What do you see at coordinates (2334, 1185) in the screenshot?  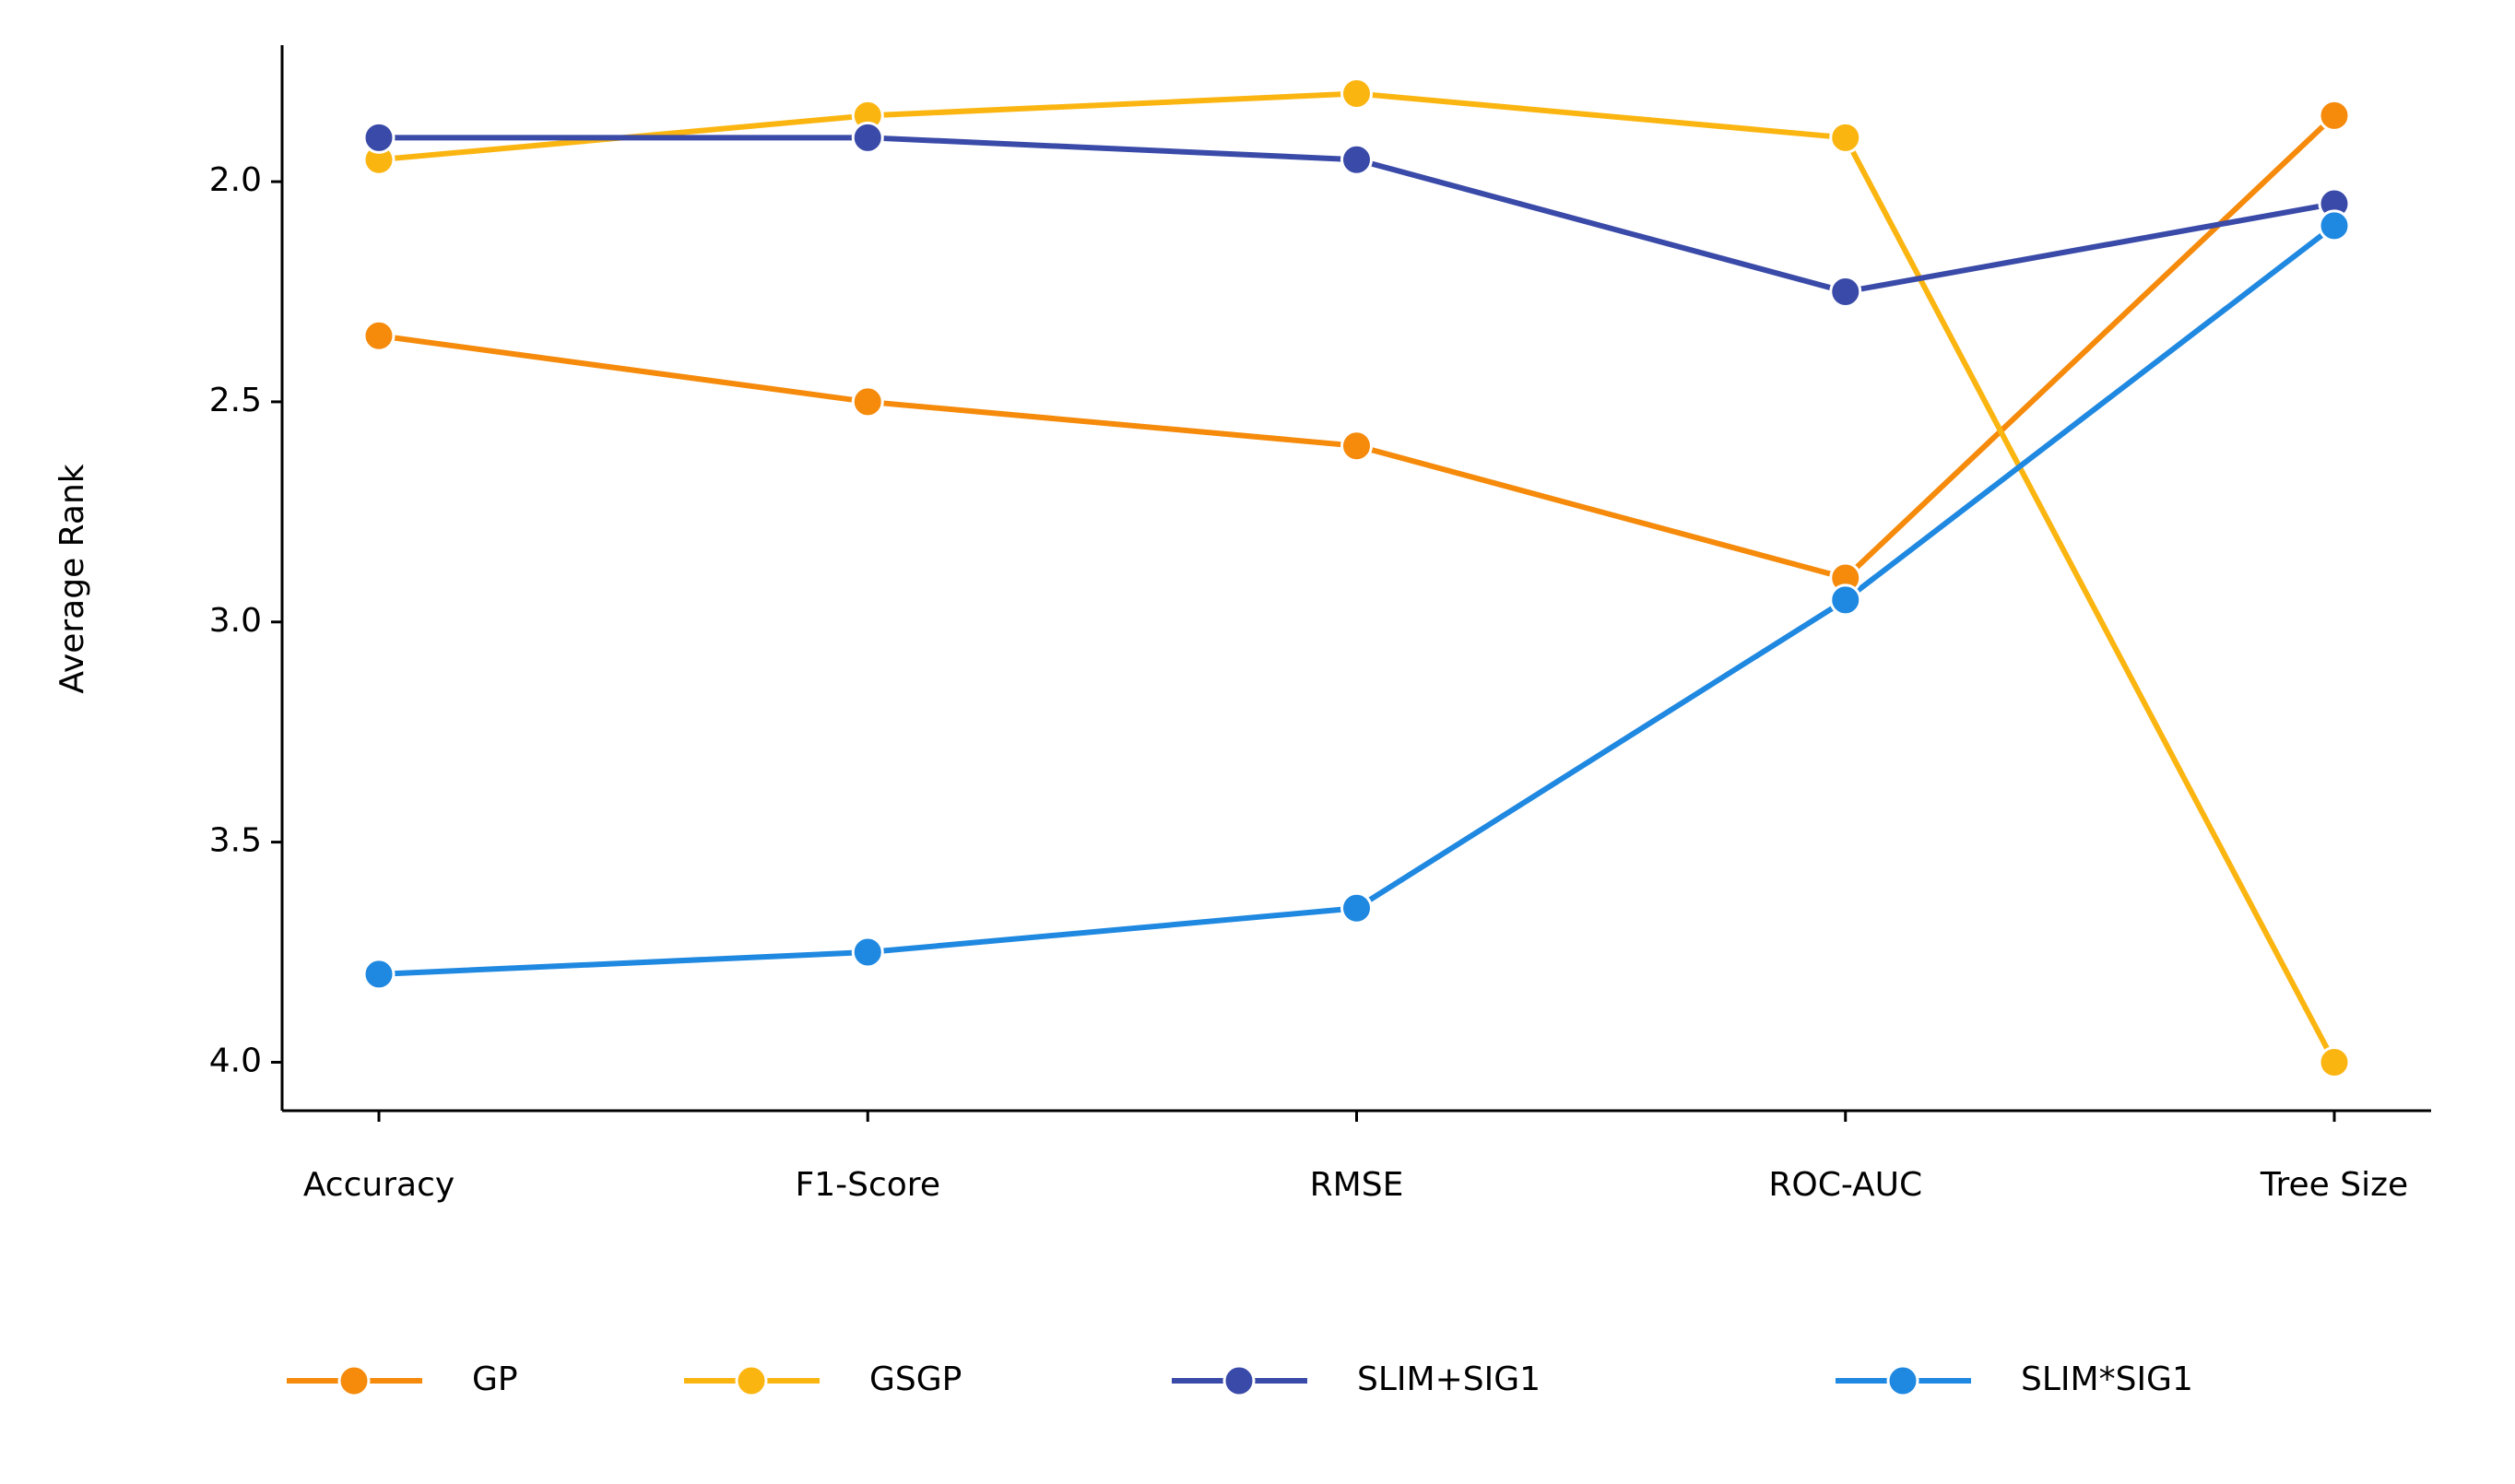 I see `x-tick-label: Tree Size` at bounding box center [2334, 1185].